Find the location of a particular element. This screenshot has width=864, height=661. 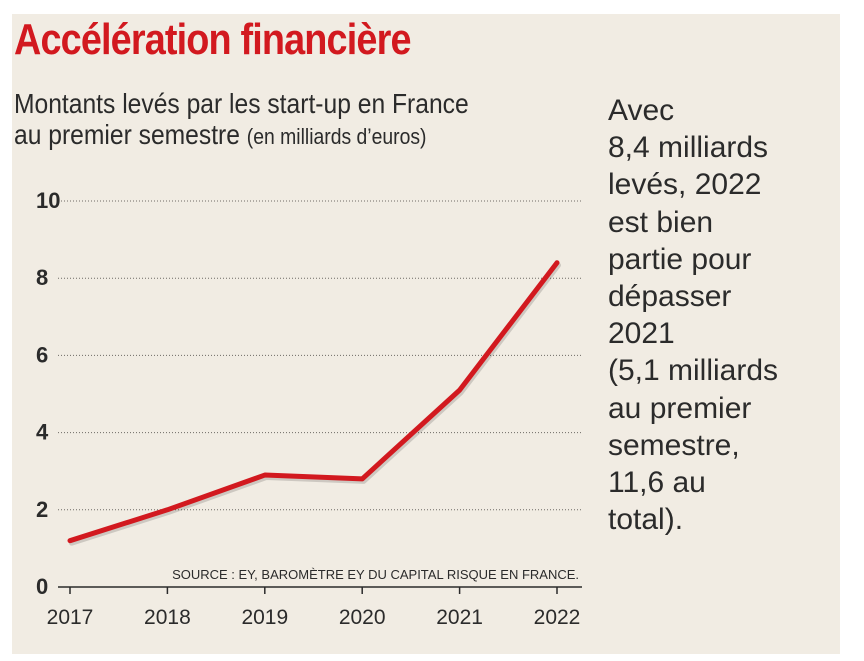

annotation-line: au premier is located at coordinates (680, 408).